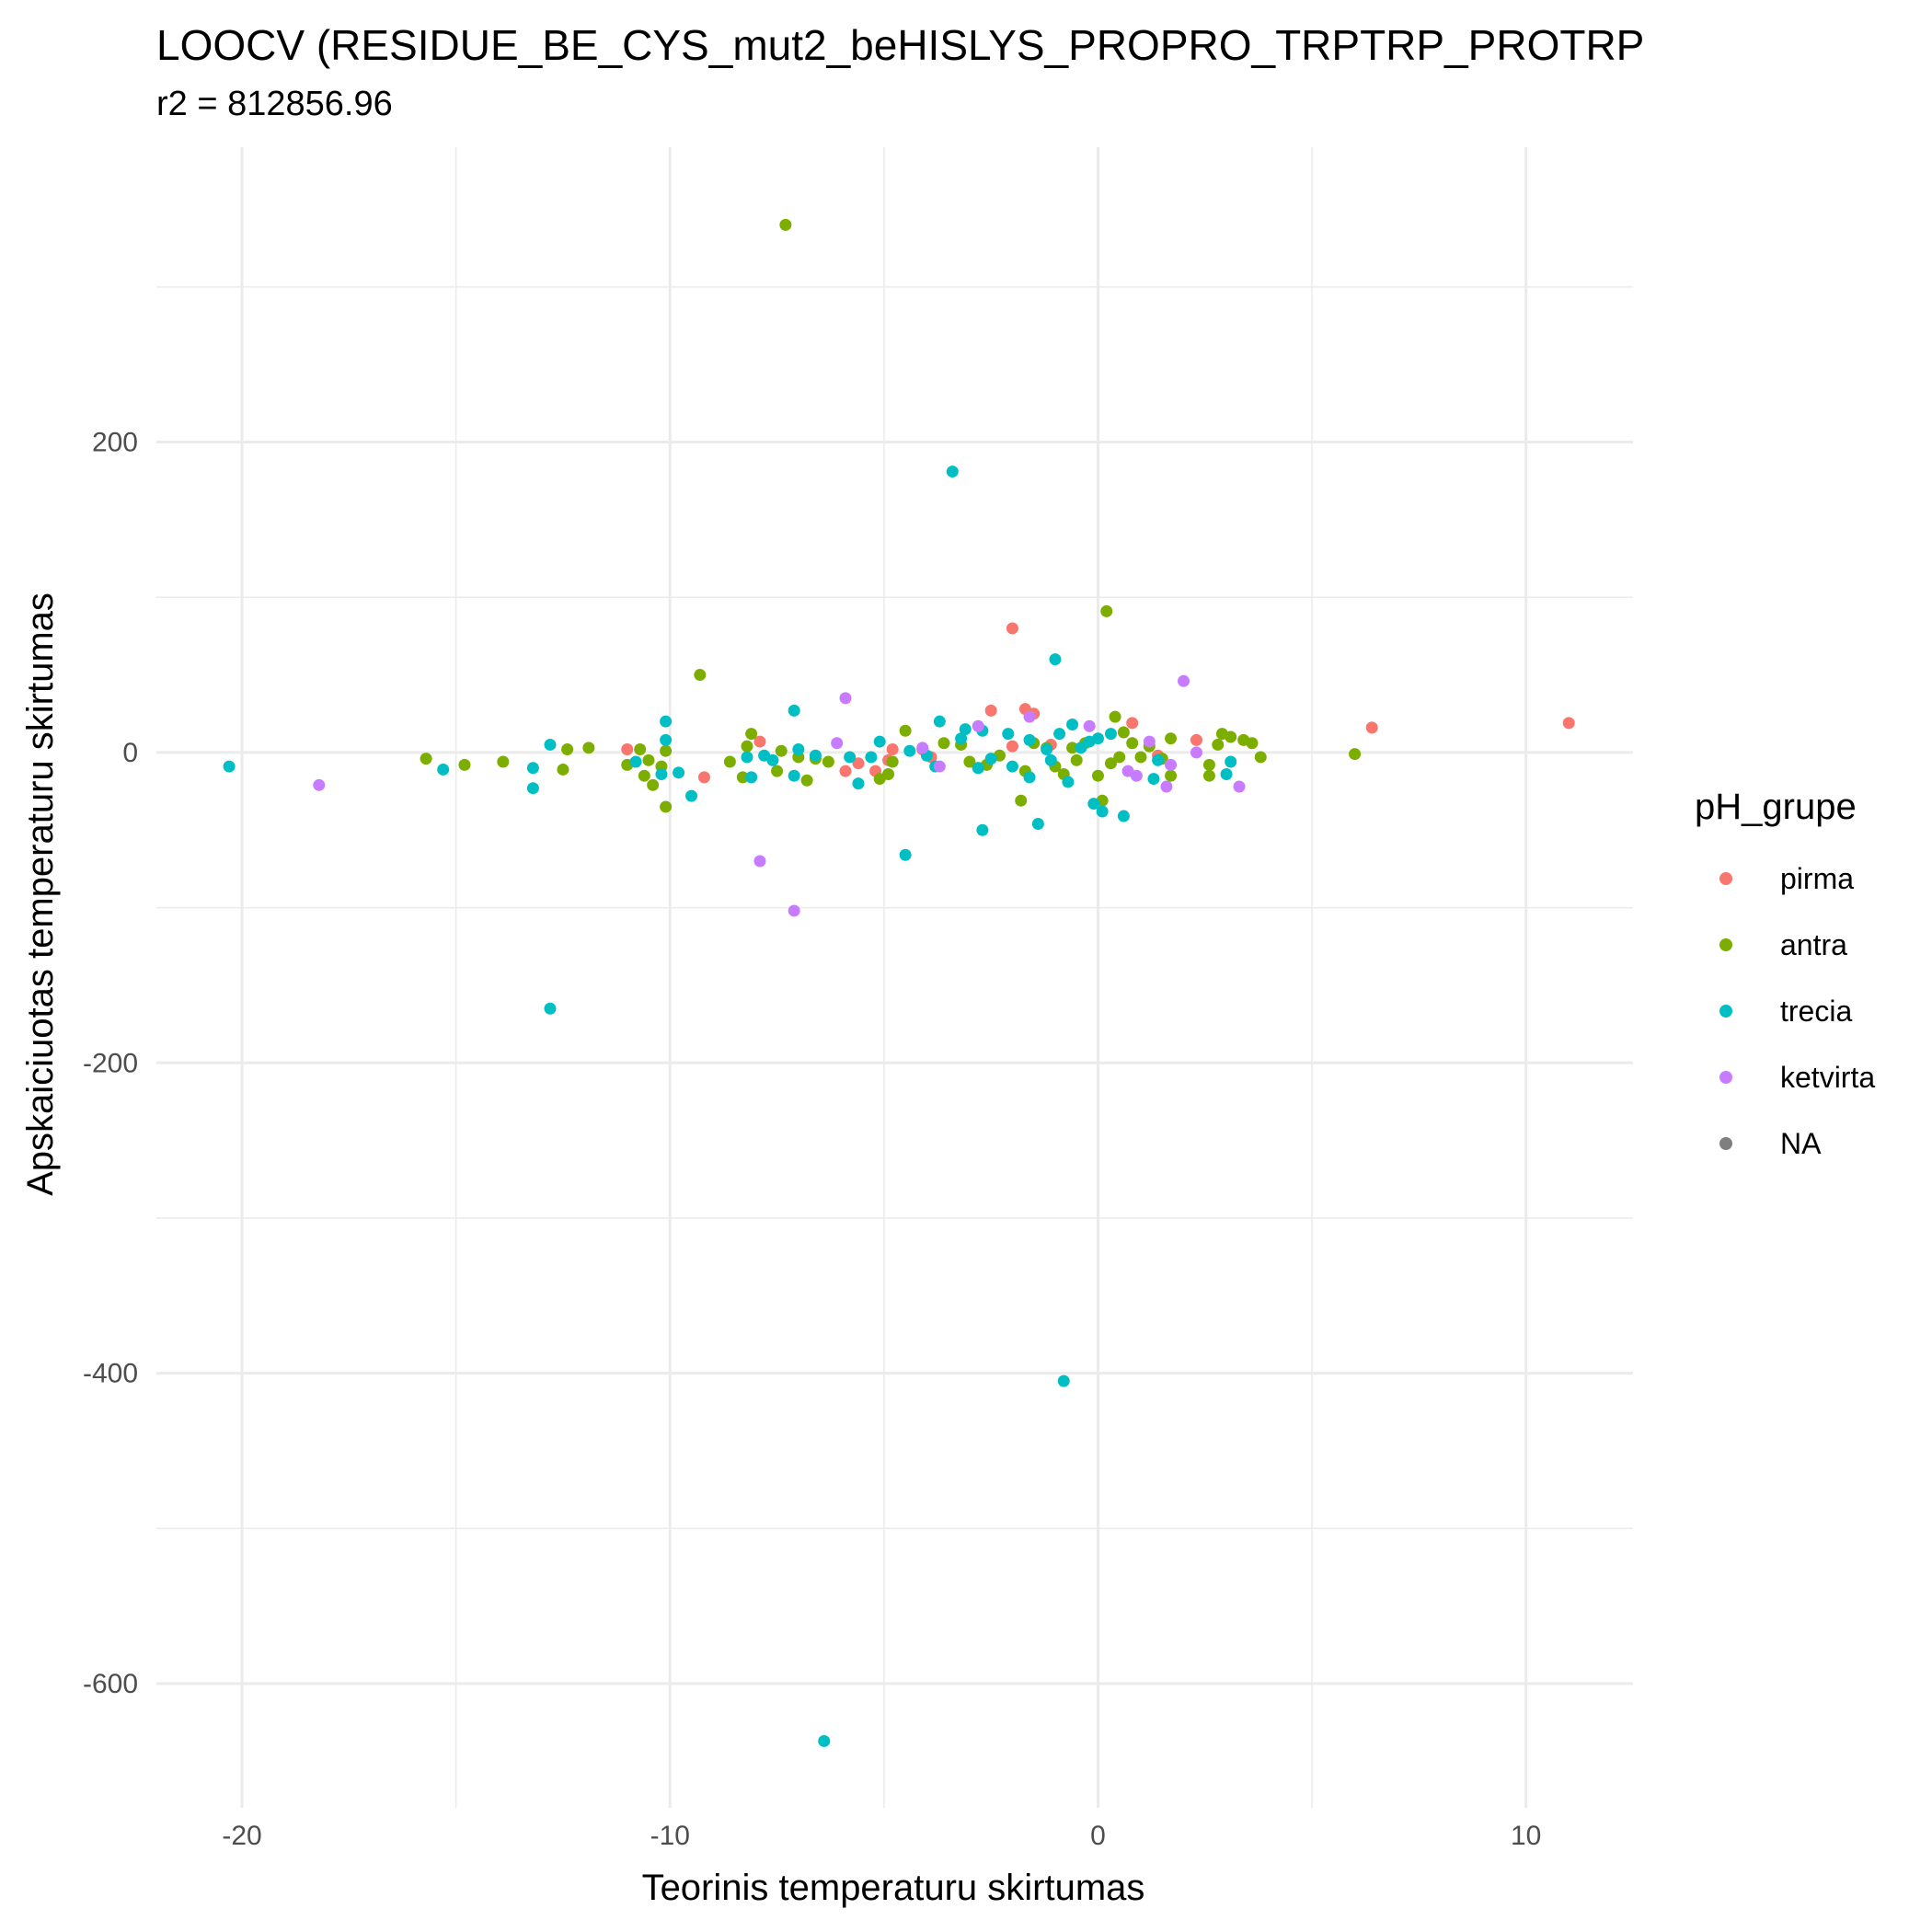 Image resolution: width=1932 pixels, height=1932 pixels. I want to click on x-axis-title: Teorinis temperaturu skirtumas, so click(893, 1888).